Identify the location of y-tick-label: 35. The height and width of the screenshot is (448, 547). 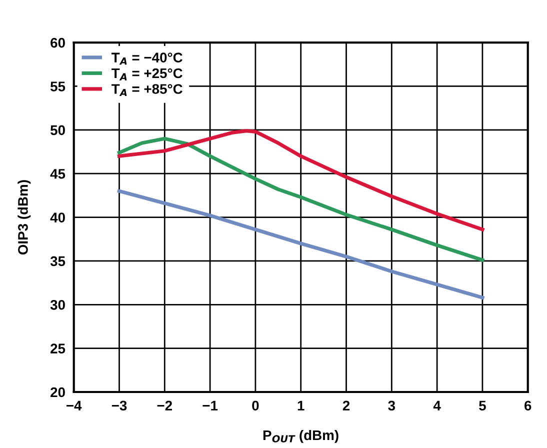
(58, 261).